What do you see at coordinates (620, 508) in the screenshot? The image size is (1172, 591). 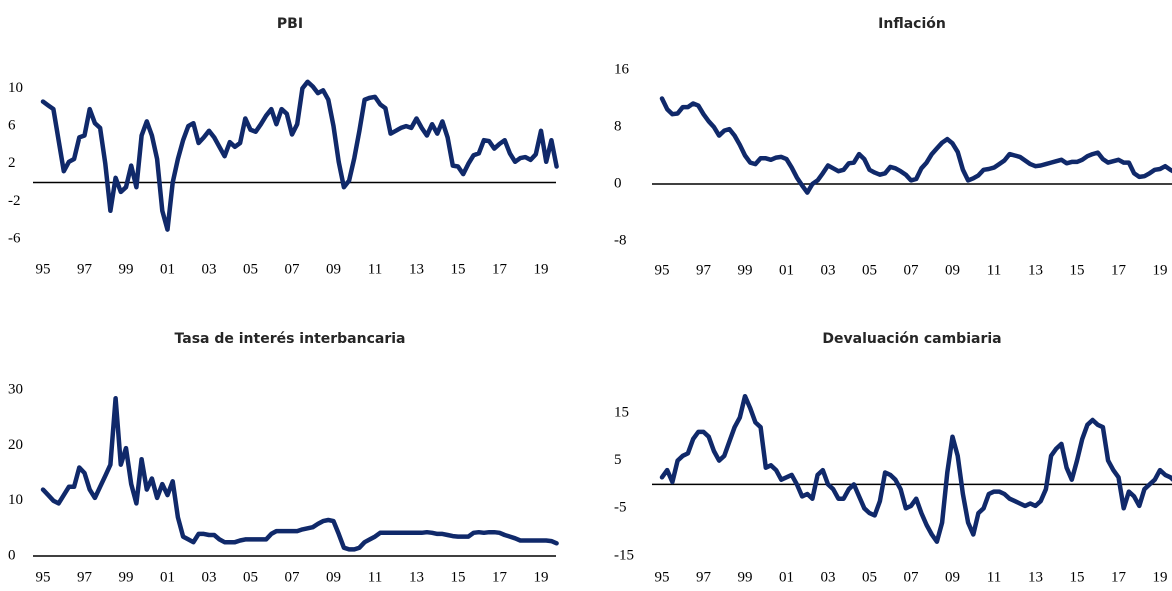 I see `y-tick-label: -5` at bounding box center [620, 508].